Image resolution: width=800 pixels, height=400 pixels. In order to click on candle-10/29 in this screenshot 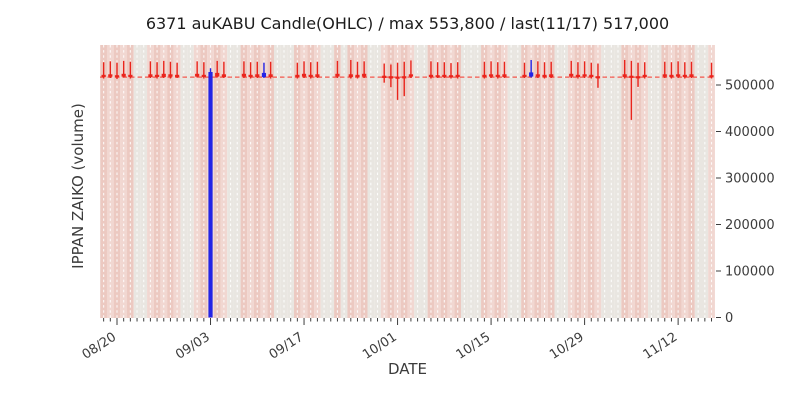, I will do `click(584, 69)`.